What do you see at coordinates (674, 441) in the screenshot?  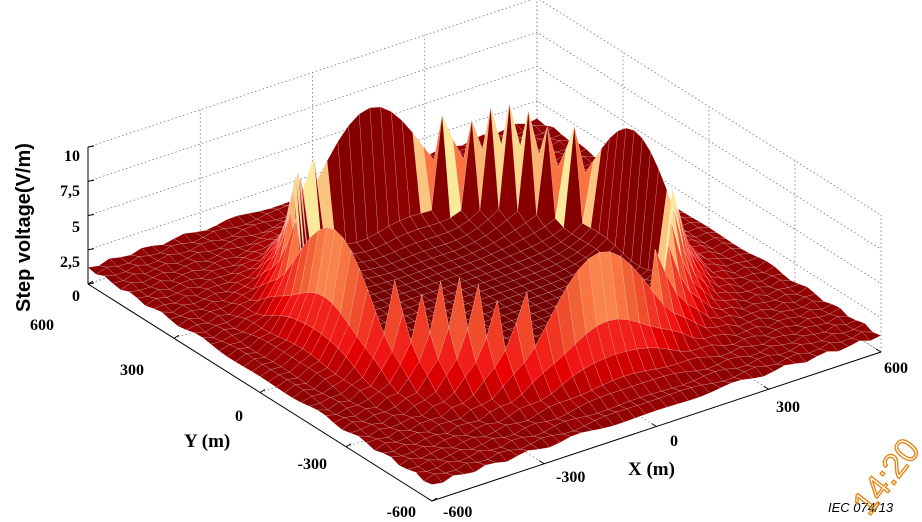 I see `x-tick-label: 0` at bounding box center [674, 441].